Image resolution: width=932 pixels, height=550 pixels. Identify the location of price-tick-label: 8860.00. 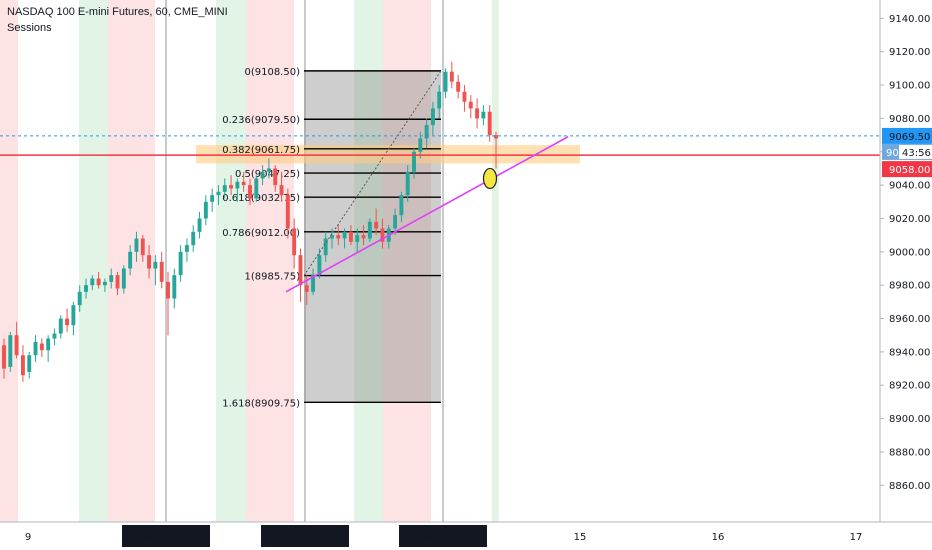
(909, 486).